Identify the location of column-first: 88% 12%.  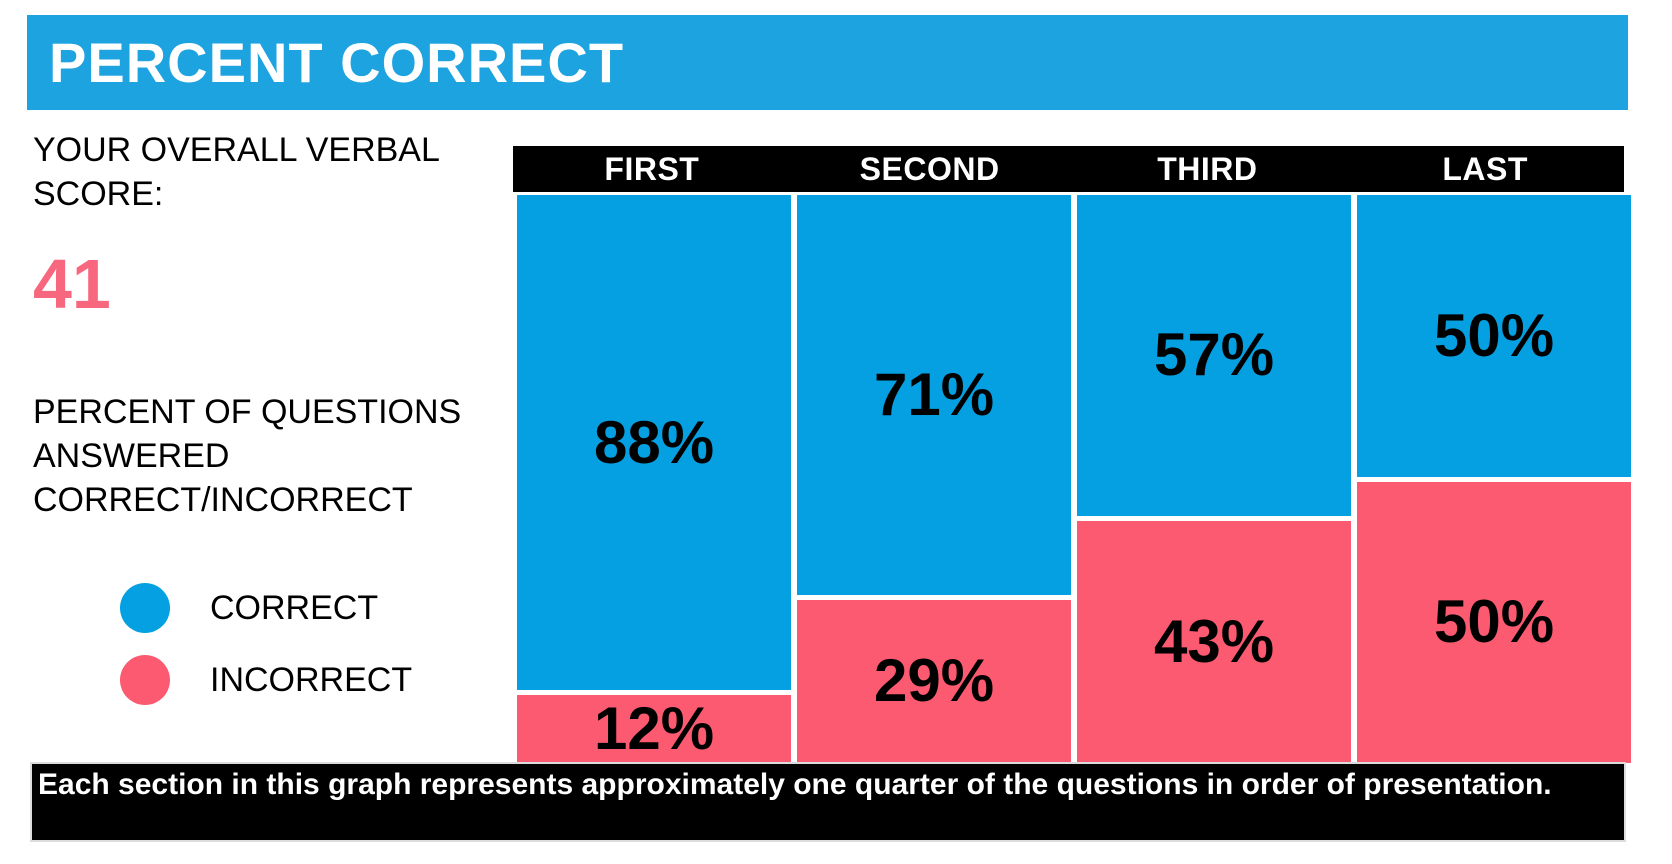
(654, 479).